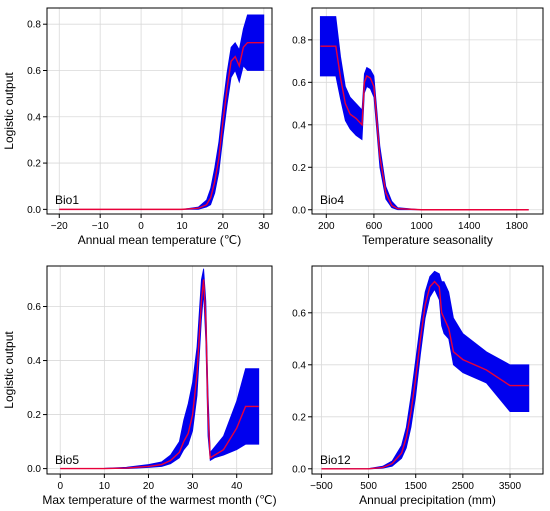 Image resolution: width=550 pixels, height=511 pixels. What do you see at coordinates (510, 486) in the screenshot?
I see `x-tick-label: 3500` at bounding box center [510, 486].